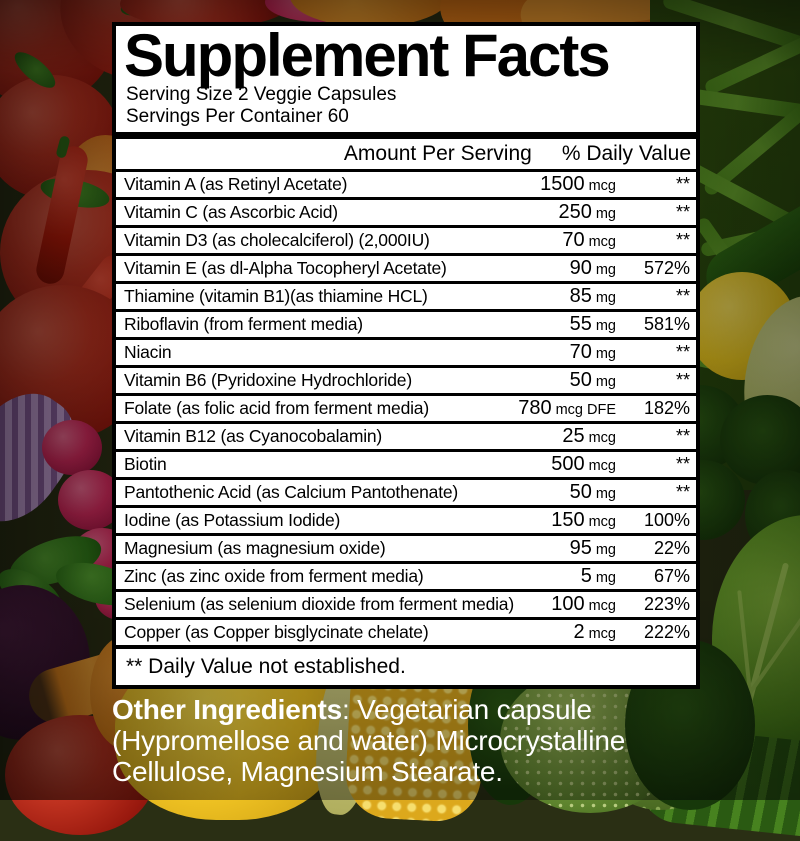 The image size is (800, 841). Describe the element at coordinates (437, 153) in the screenshot. I see `amount-column-header: Amount Per Serving` at that location.